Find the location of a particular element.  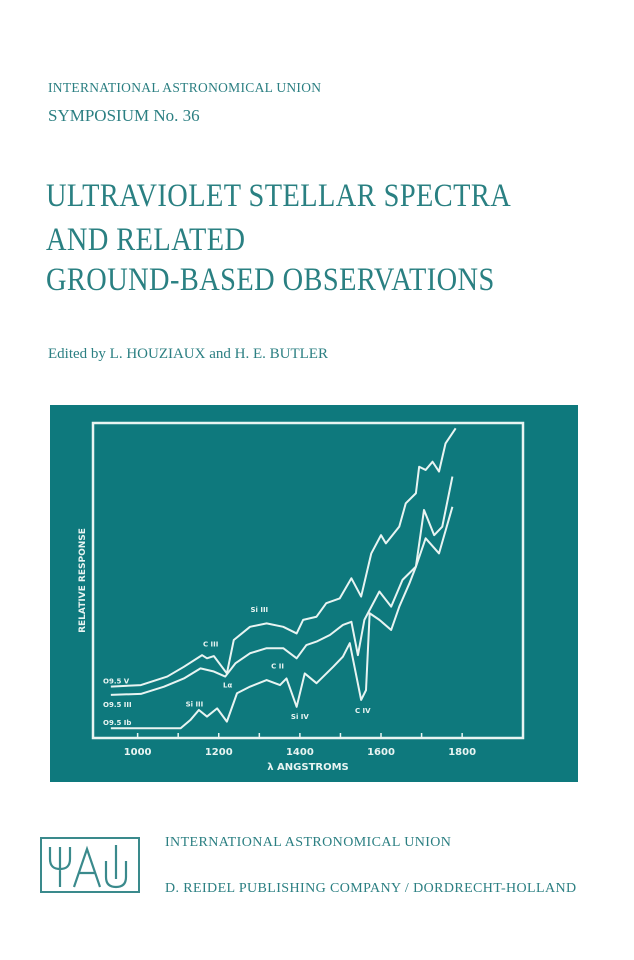

x-tick-label: 1400 is located at coordinates (300, 752).